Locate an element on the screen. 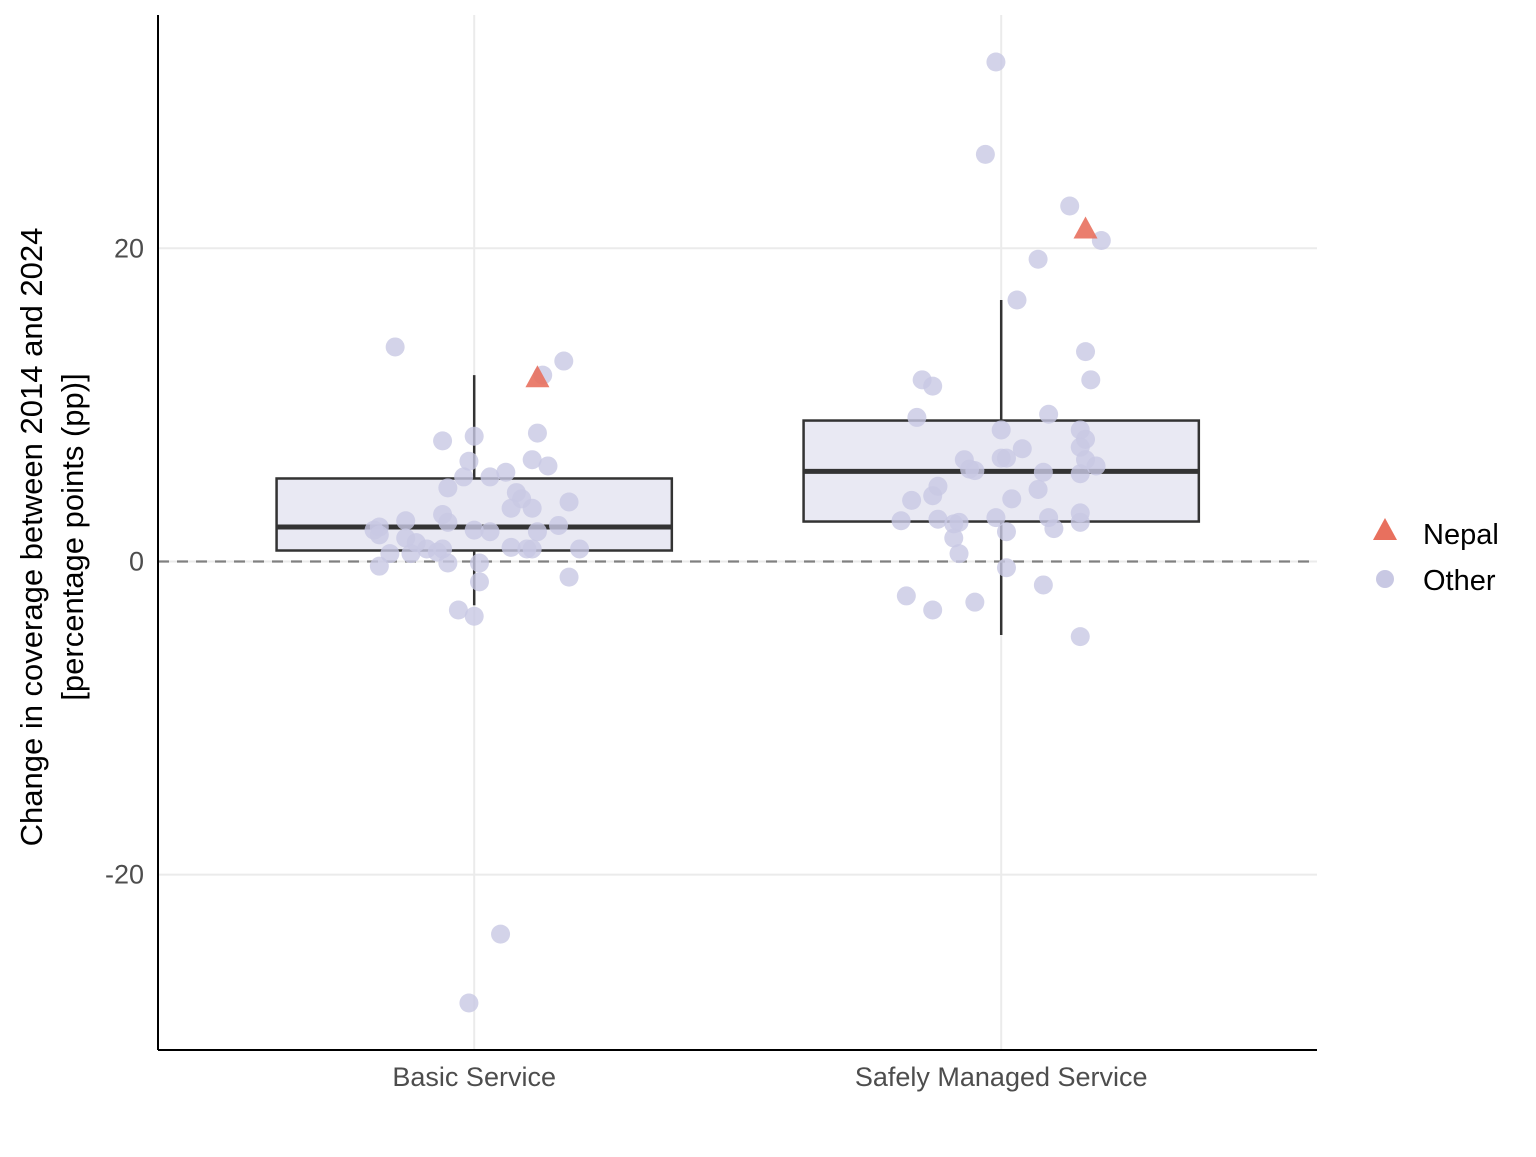  y-axis-title-line-2: [percentage points (pp)] is located at coordinates (72, 536).